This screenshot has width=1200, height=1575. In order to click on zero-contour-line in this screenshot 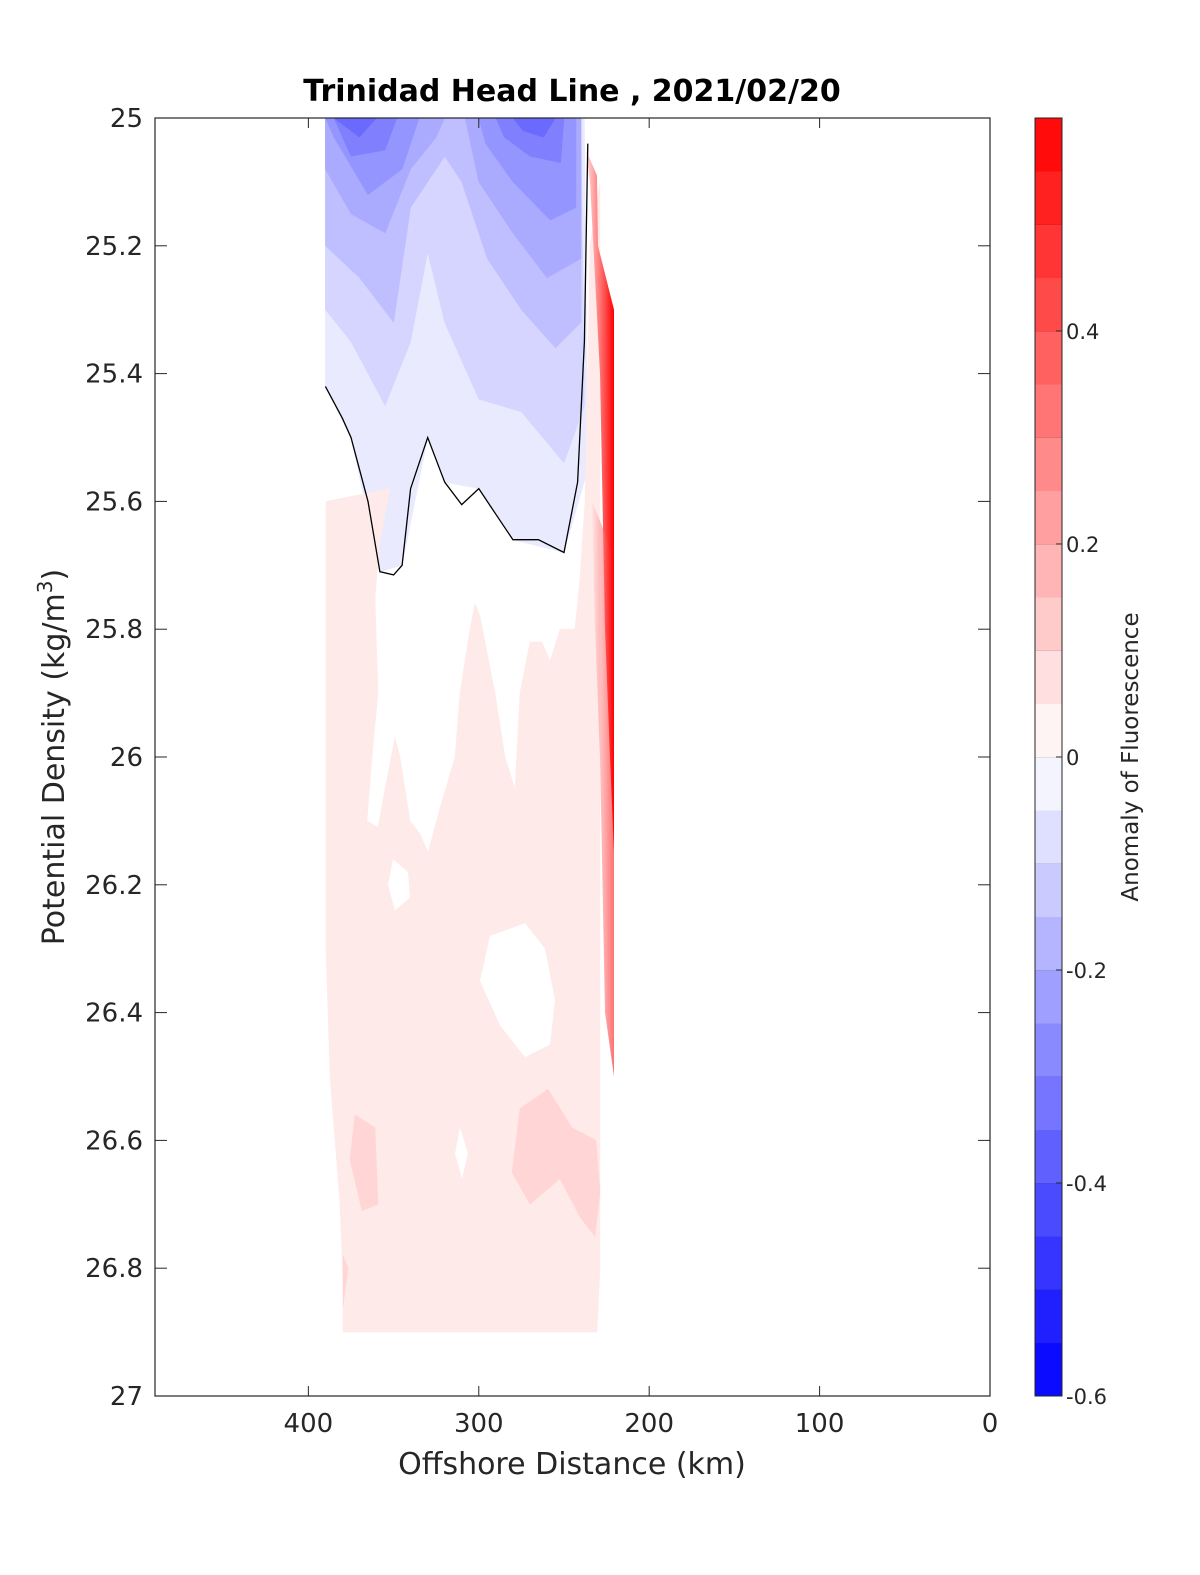, I will do `click(456, 359)`.